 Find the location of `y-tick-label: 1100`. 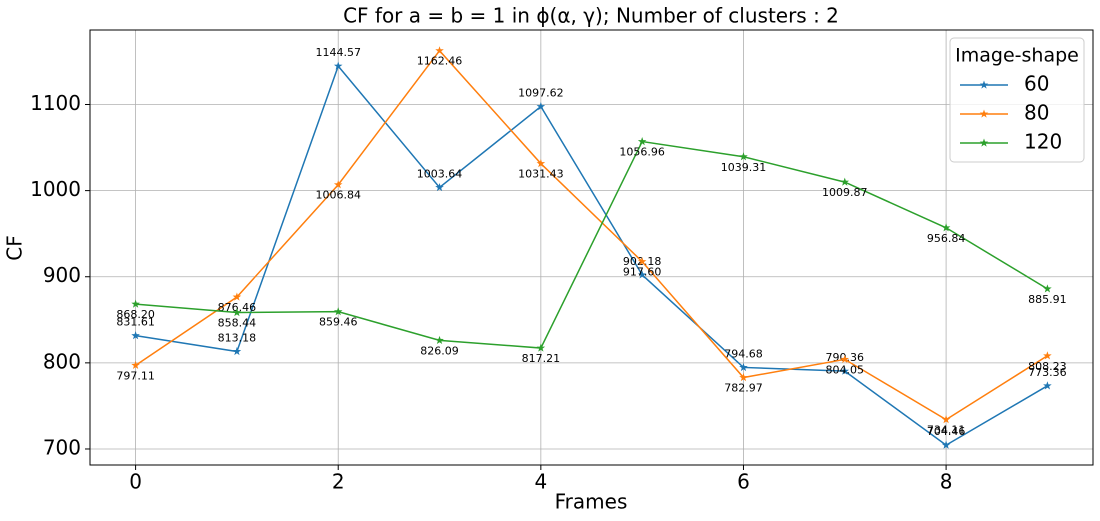

y-tick-label: 1100 is located at coordinates (55, 103).